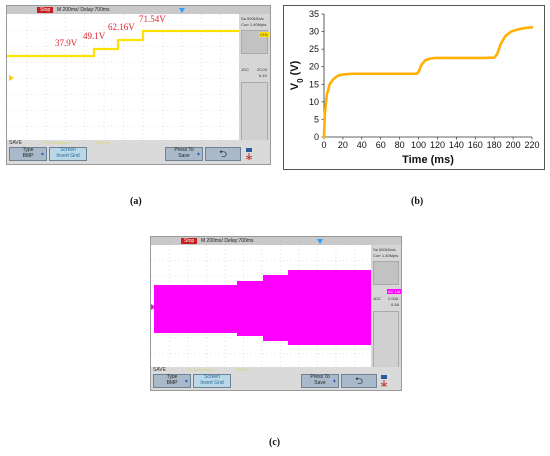 This screenshot has height=456, width=550. I want to click on scope-c-type-arrow-icon: ◆, so click(186, 380).